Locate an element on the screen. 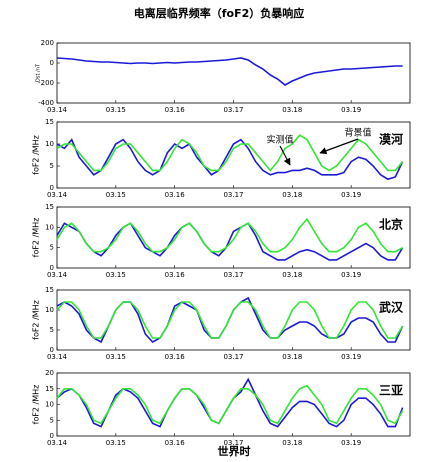  chart-title: 电离层临界频率（foF2）负暴响应 is located at coordinates (219, 13).